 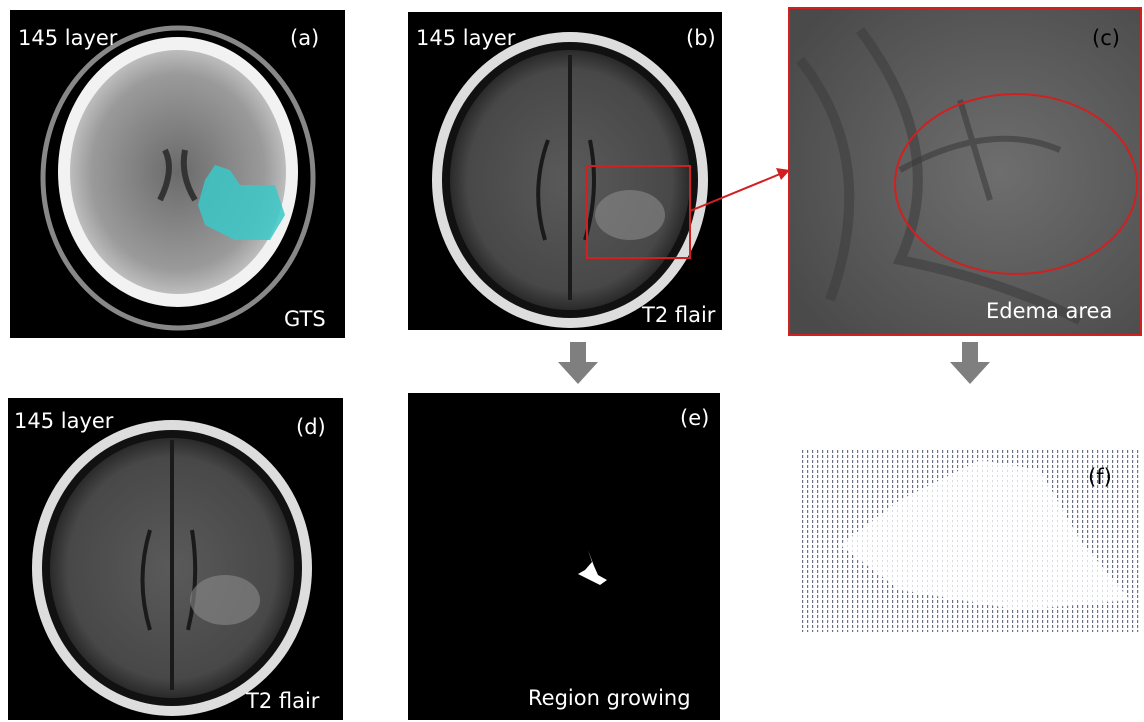 I want to click on gts-region, so click(x=241, y=202).